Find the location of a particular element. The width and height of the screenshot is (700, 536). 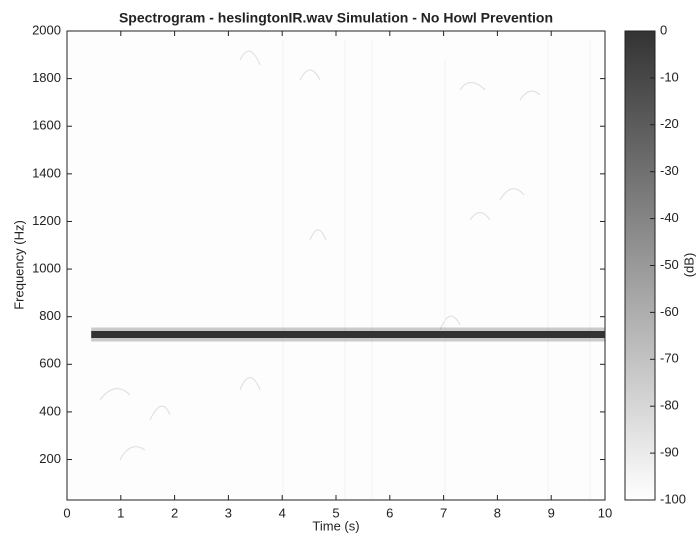

x-tick-label: 4 is located at coordinates (282, 512).